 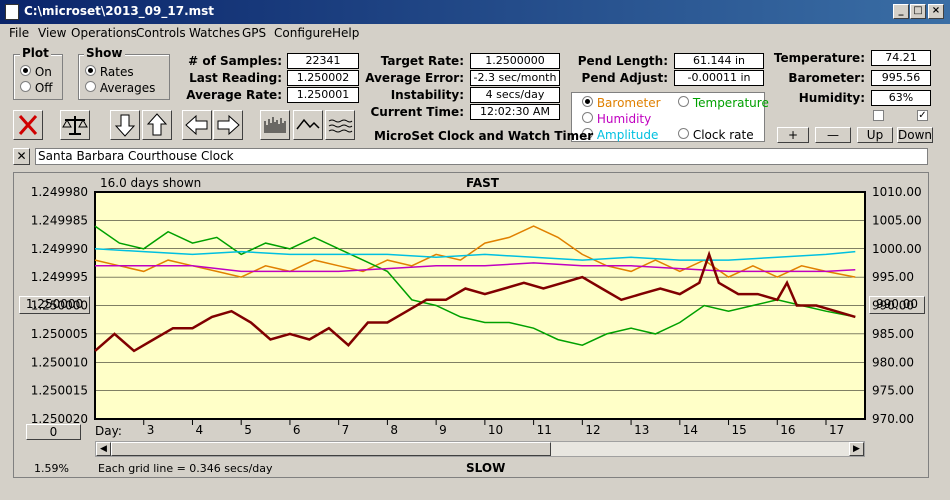 I want to click on aux-plot-selector, so click(x=668, y=117).